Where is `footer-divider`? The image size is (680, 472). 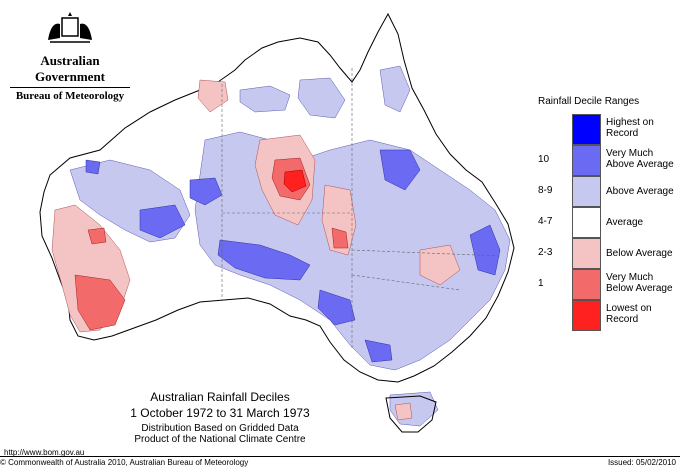 footer-divider is located at coordinates (340, 456).